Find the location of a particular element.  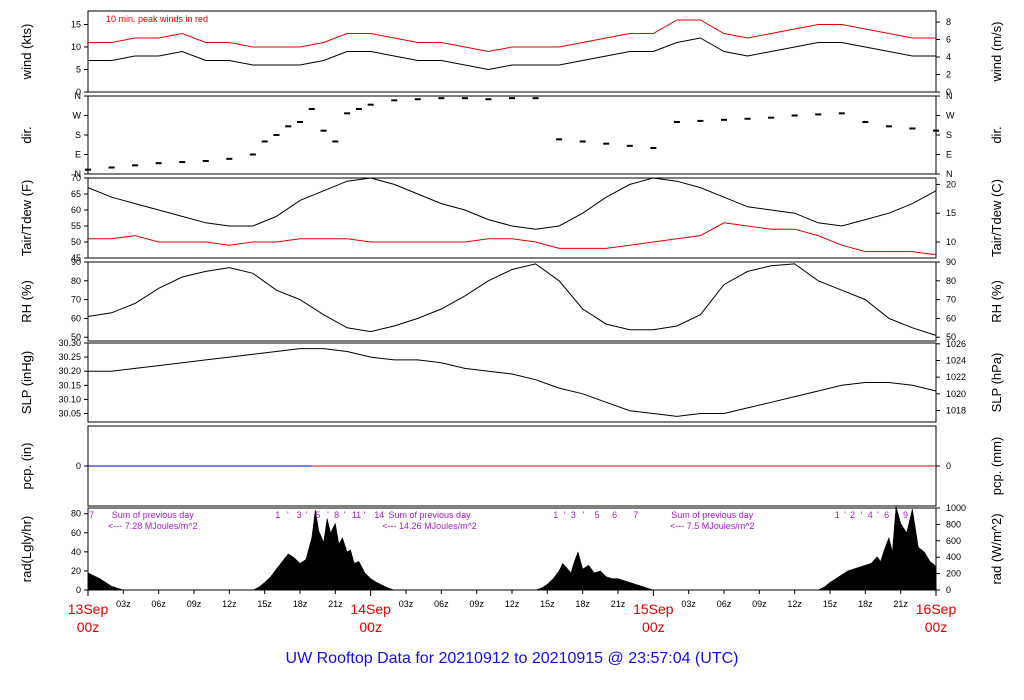

hour-annotation: 2 is located at coordinates (852, 515).